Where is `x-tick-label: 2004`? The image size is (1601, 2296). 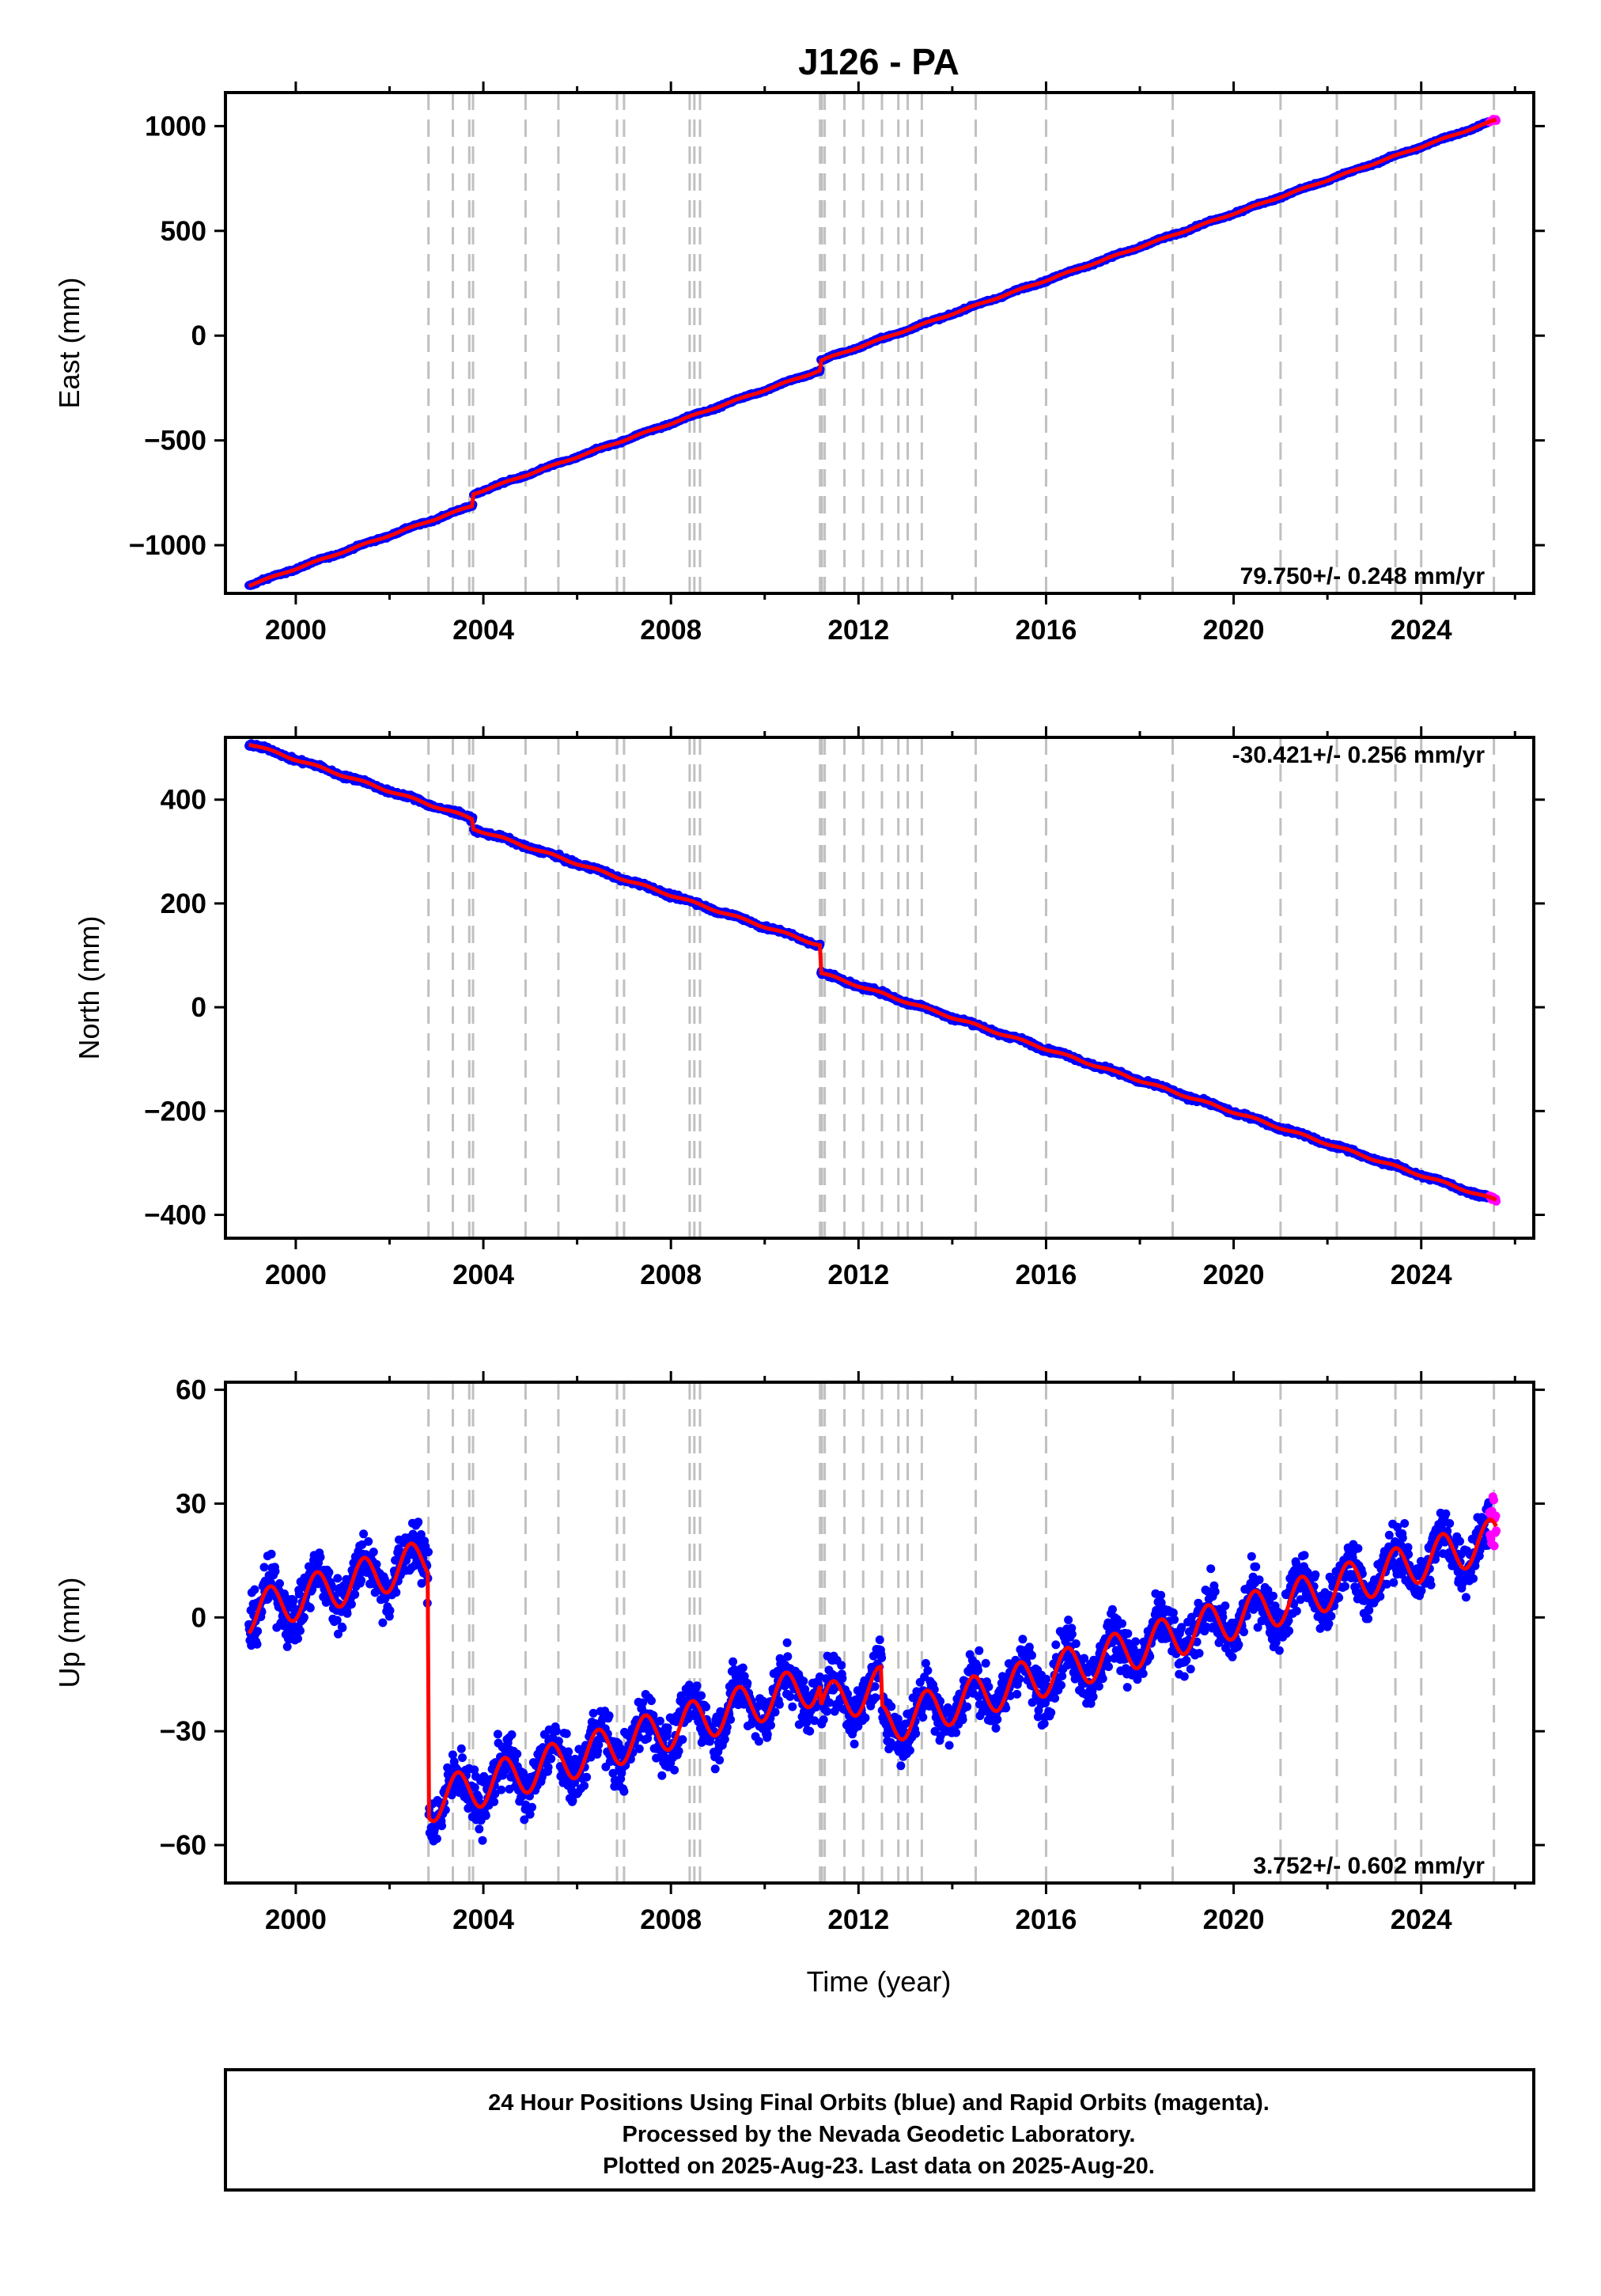
x-tick-label: 2004 is located at coordinates (483, 631).